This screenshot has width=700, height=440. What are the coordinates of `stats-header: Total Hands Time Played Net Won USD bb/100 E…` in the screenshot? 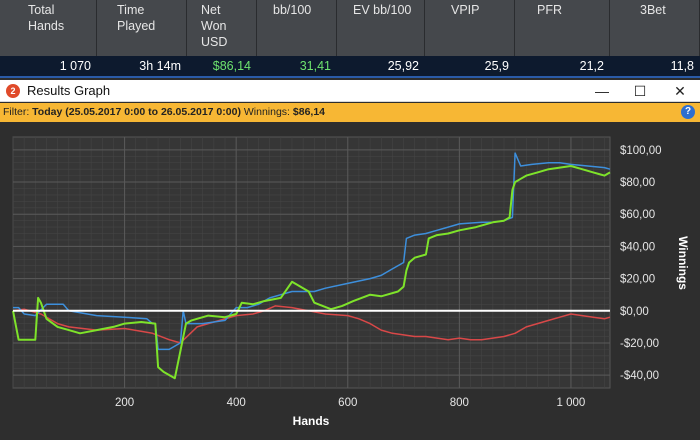 It's located at (350, 28).